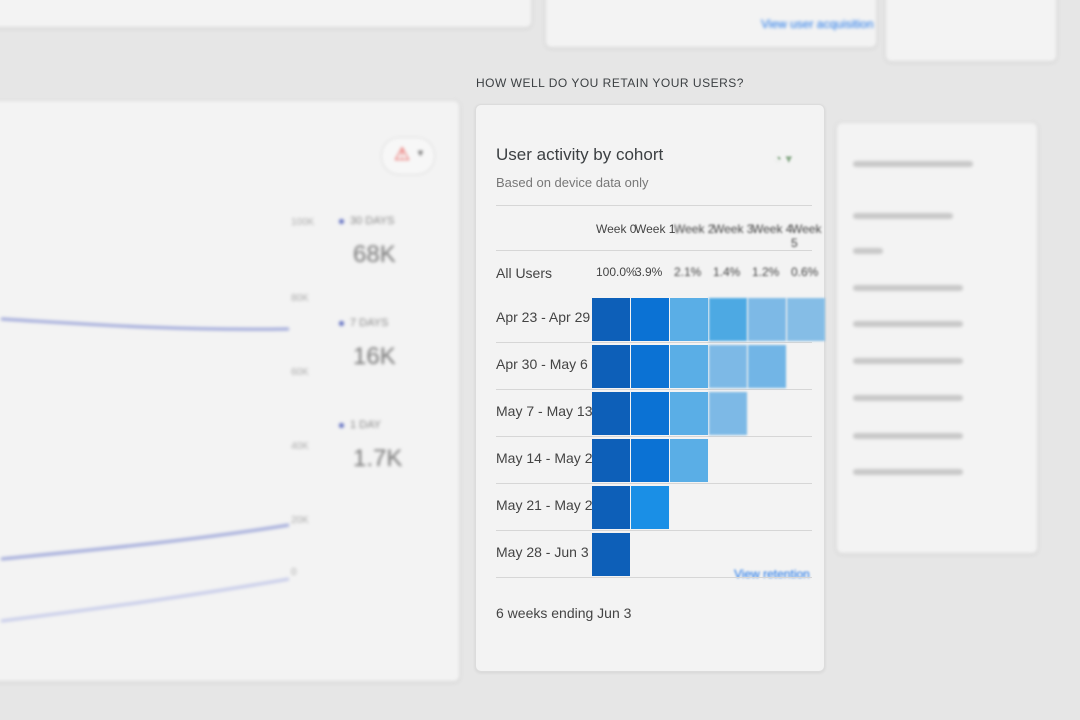 This screenshot has height=720, width=1080. I want to click on chevron-down-icon: ▼, so click(420, 153).